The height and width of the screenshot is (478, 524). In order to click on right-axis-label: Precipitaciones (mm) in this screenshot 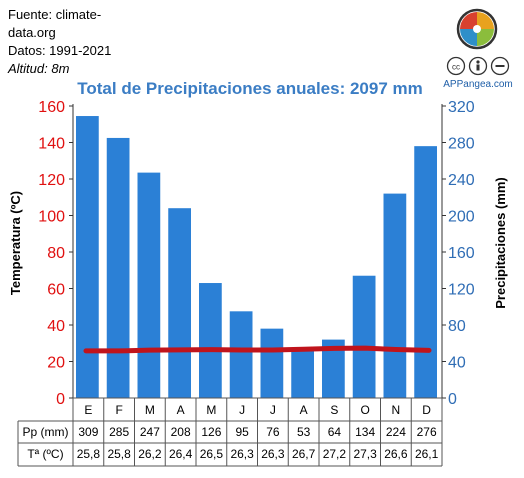, I will do `click(500, 243)`.